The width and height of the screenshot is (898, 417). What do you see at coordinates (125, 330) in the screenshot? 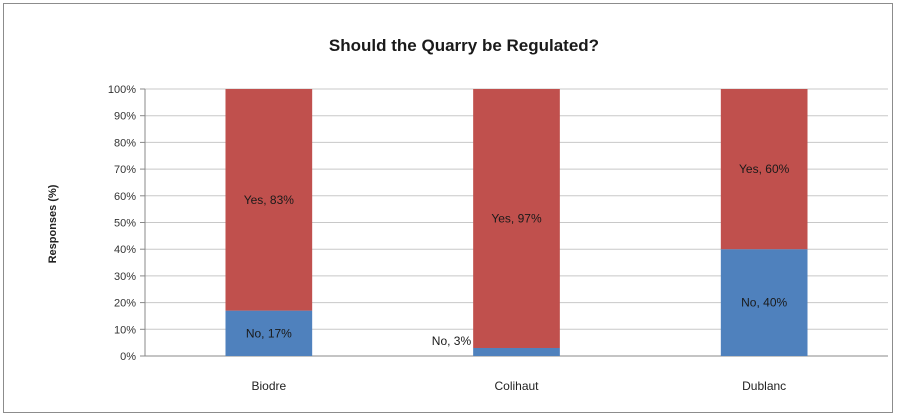
I see `y-tick-label: 10%` at bounding box center [125, 330].